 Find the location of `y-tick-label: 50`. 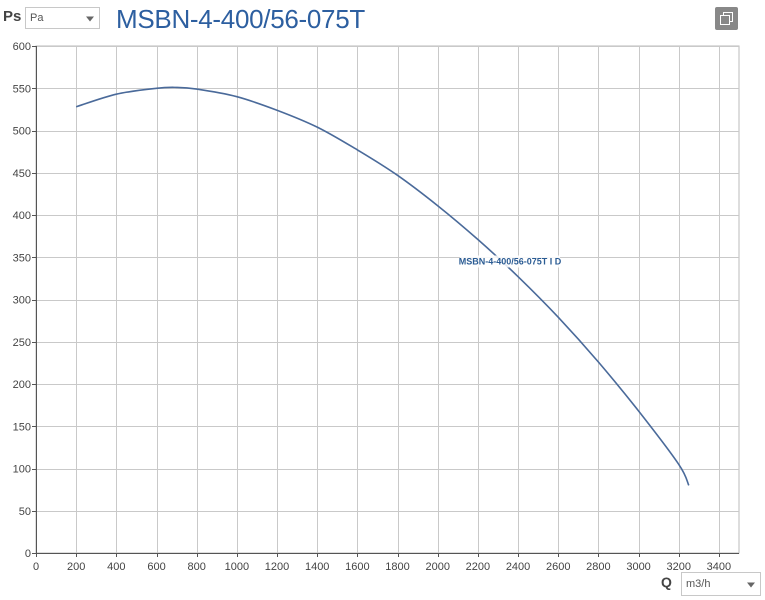

y-tick-label: 50 is located at coordinates (25, 512).